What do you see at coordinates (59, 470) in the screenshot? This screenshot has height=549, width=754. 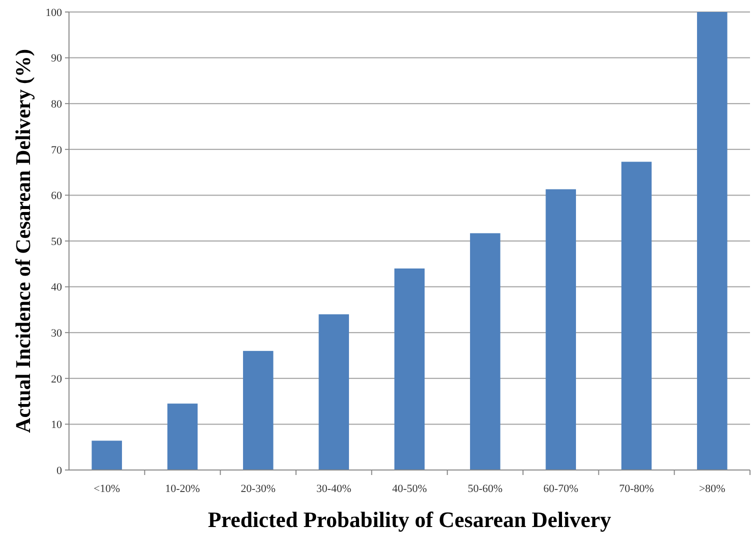 I see `y-tick-label: 0` at bounding box center [59, 470].